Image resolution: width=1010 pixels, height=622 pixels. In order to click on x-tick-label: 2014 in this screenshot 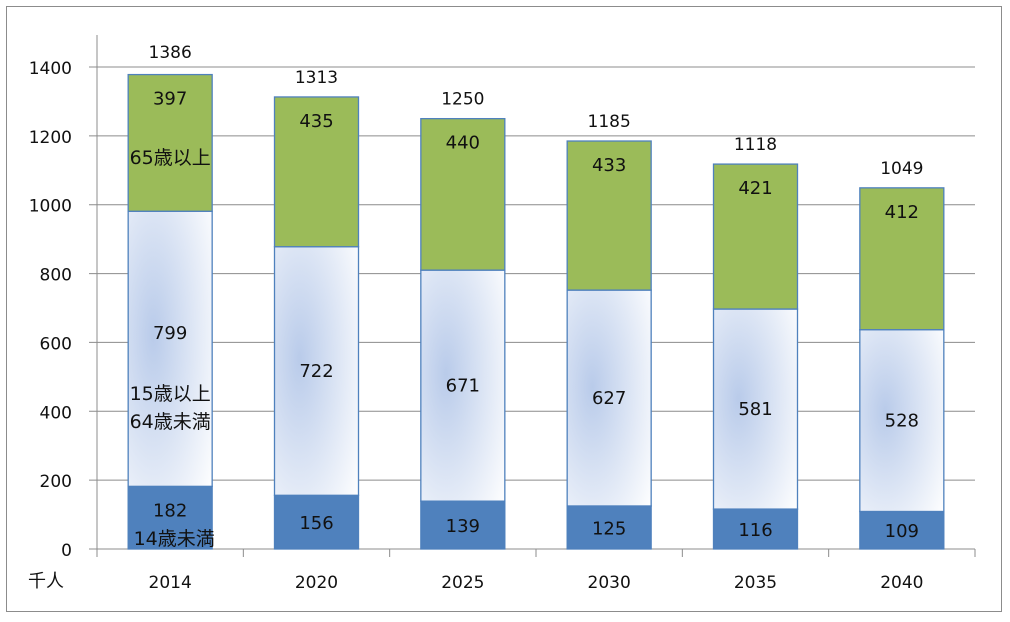, I will do `click(170, 583)`.